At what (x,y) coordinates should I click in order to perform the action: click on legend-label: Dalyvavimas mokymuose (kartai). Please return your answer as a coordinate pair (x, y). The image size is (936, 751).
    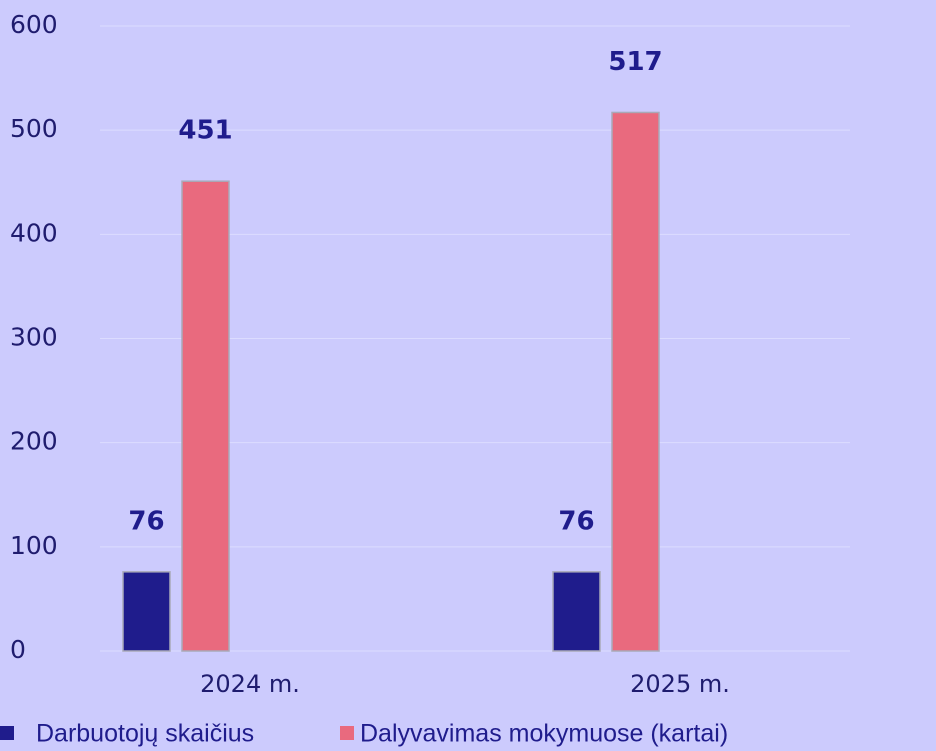
    Looking at the image, I should click on (544, 734).